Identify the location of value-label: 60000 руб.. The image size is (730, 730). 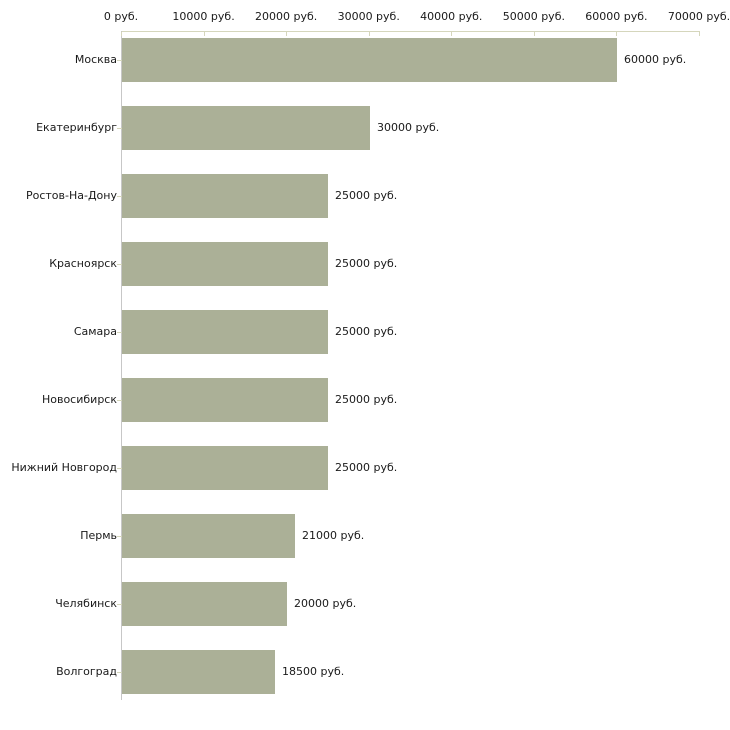
(655, 59).